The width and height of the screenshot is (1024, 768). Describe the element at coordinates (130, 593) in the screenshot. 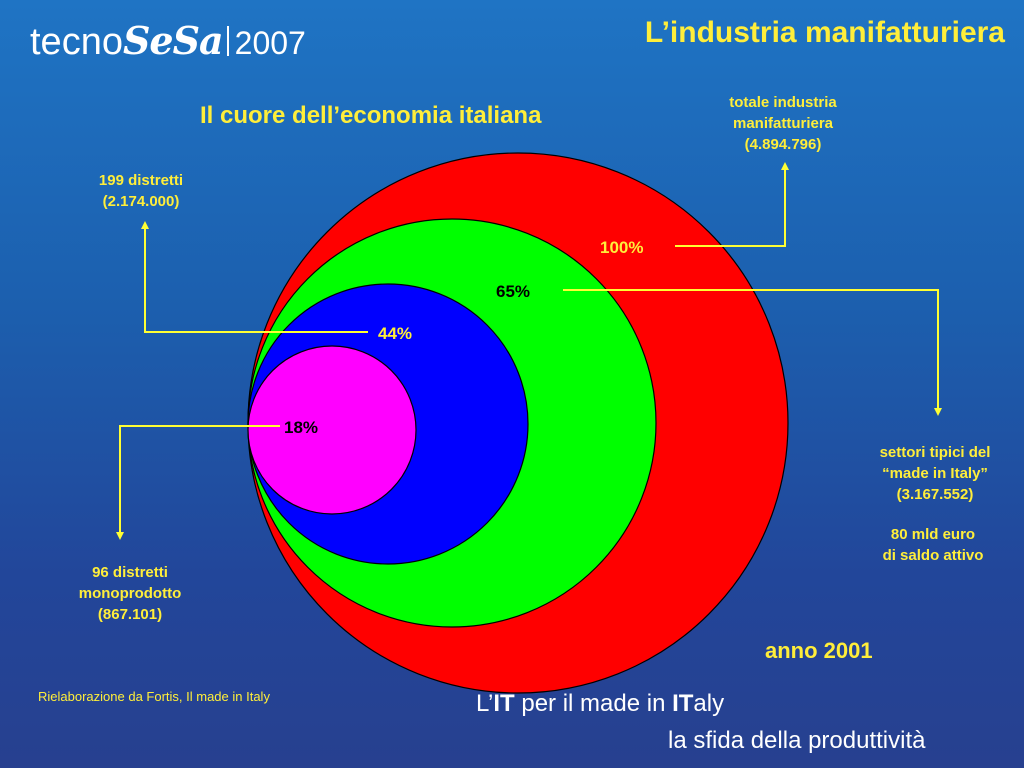

I see `annotation-96-districts: 96 distretti monoprodotto (867.101)` at that location.